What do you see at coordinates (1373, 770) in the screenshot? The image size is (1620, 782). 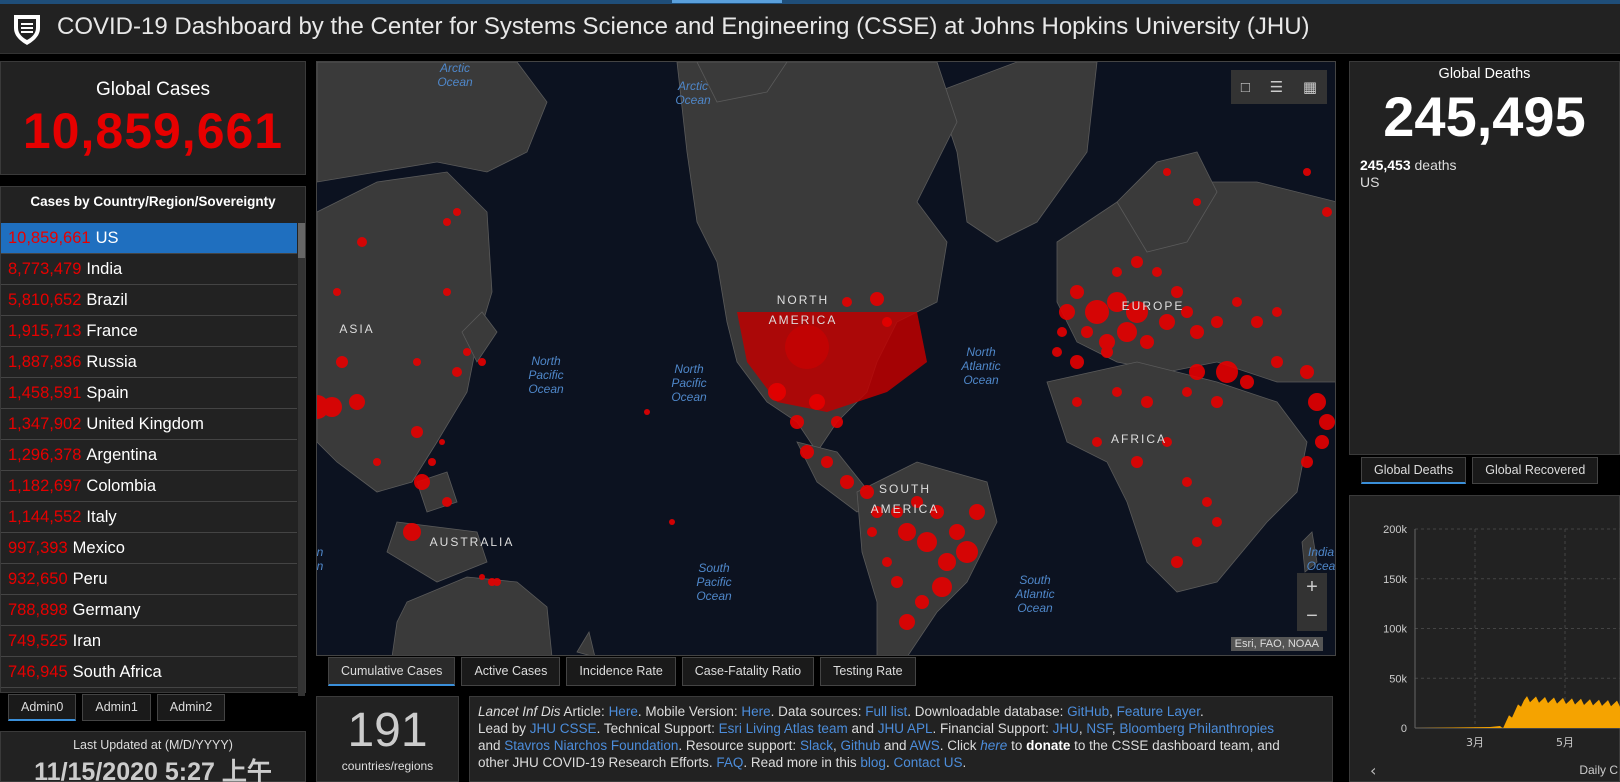 I see `chevron-left-icon: ‹` at bounding box center [1373, 770].